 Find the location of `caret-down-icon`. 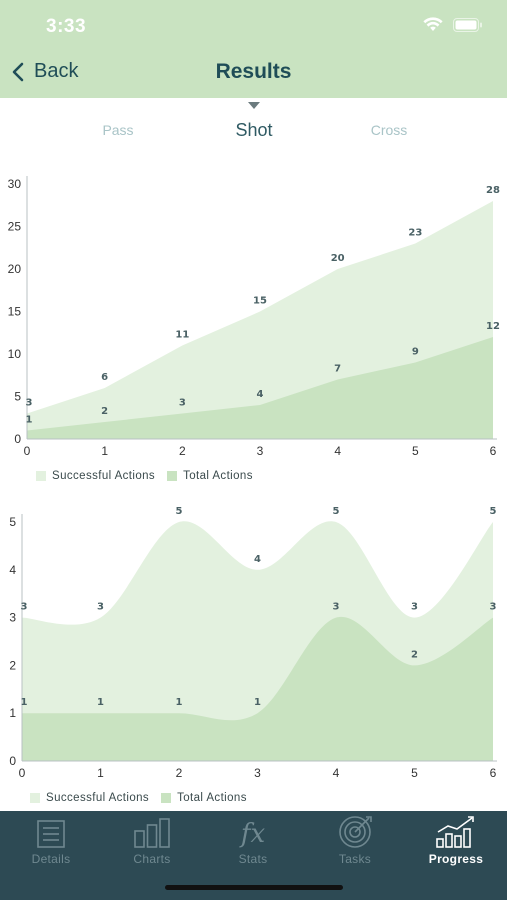

caret-down-icon is located at coordinates (254, 105).